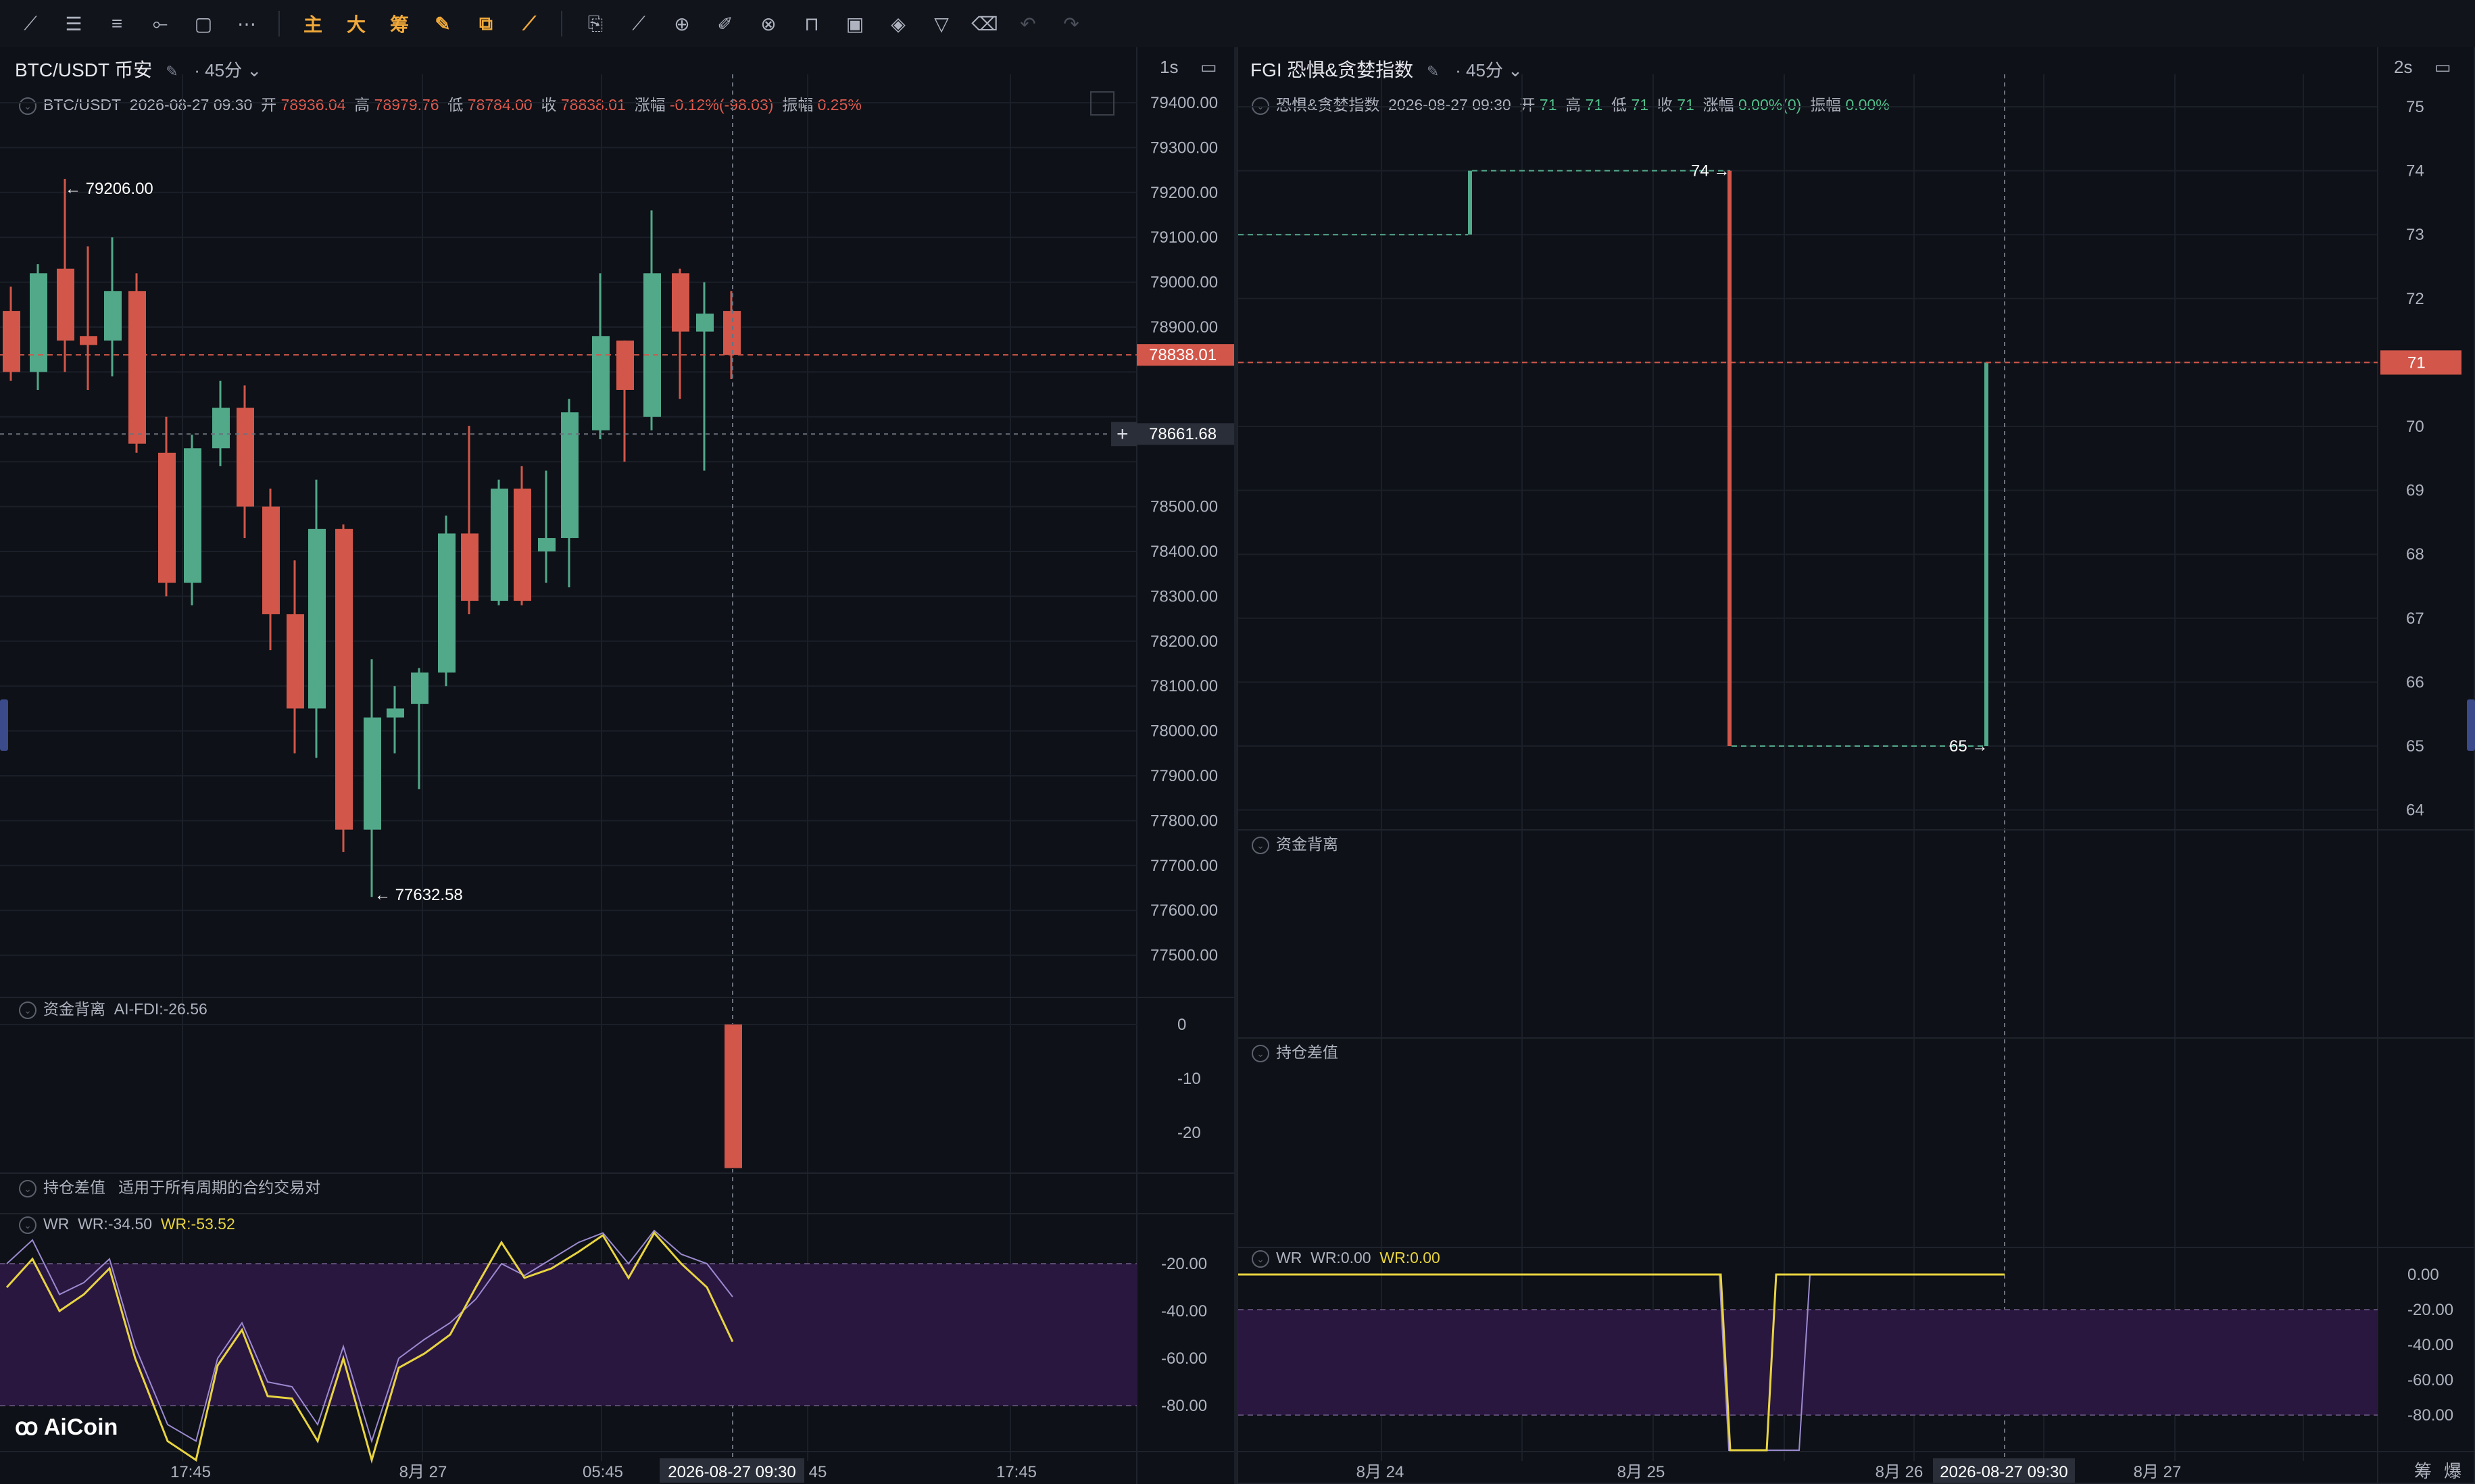  What do you see at coordinates (1184, 1406) in the screenshot?
I see `wr-tick-label: -80.00` at bounding box center [1184, 1406].